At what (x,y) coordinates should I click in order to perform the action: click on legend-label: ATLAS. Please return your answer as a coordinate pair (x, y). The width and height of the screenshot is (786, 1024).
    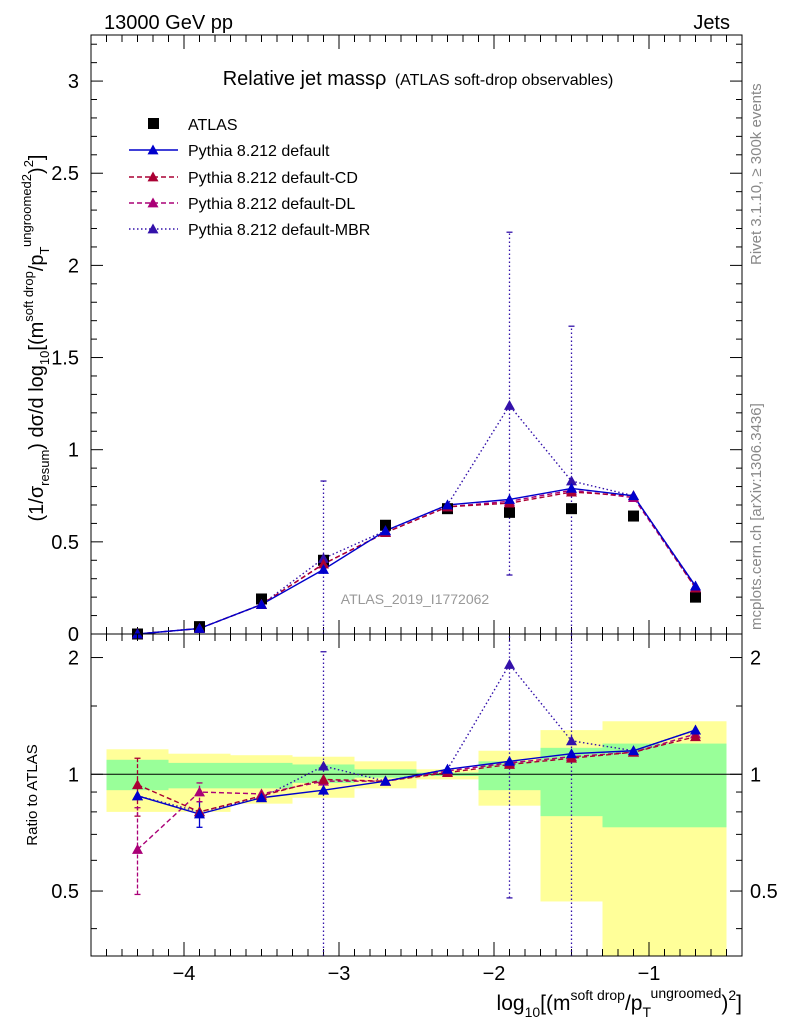
    Looking at the image, I should click on (213, 125).